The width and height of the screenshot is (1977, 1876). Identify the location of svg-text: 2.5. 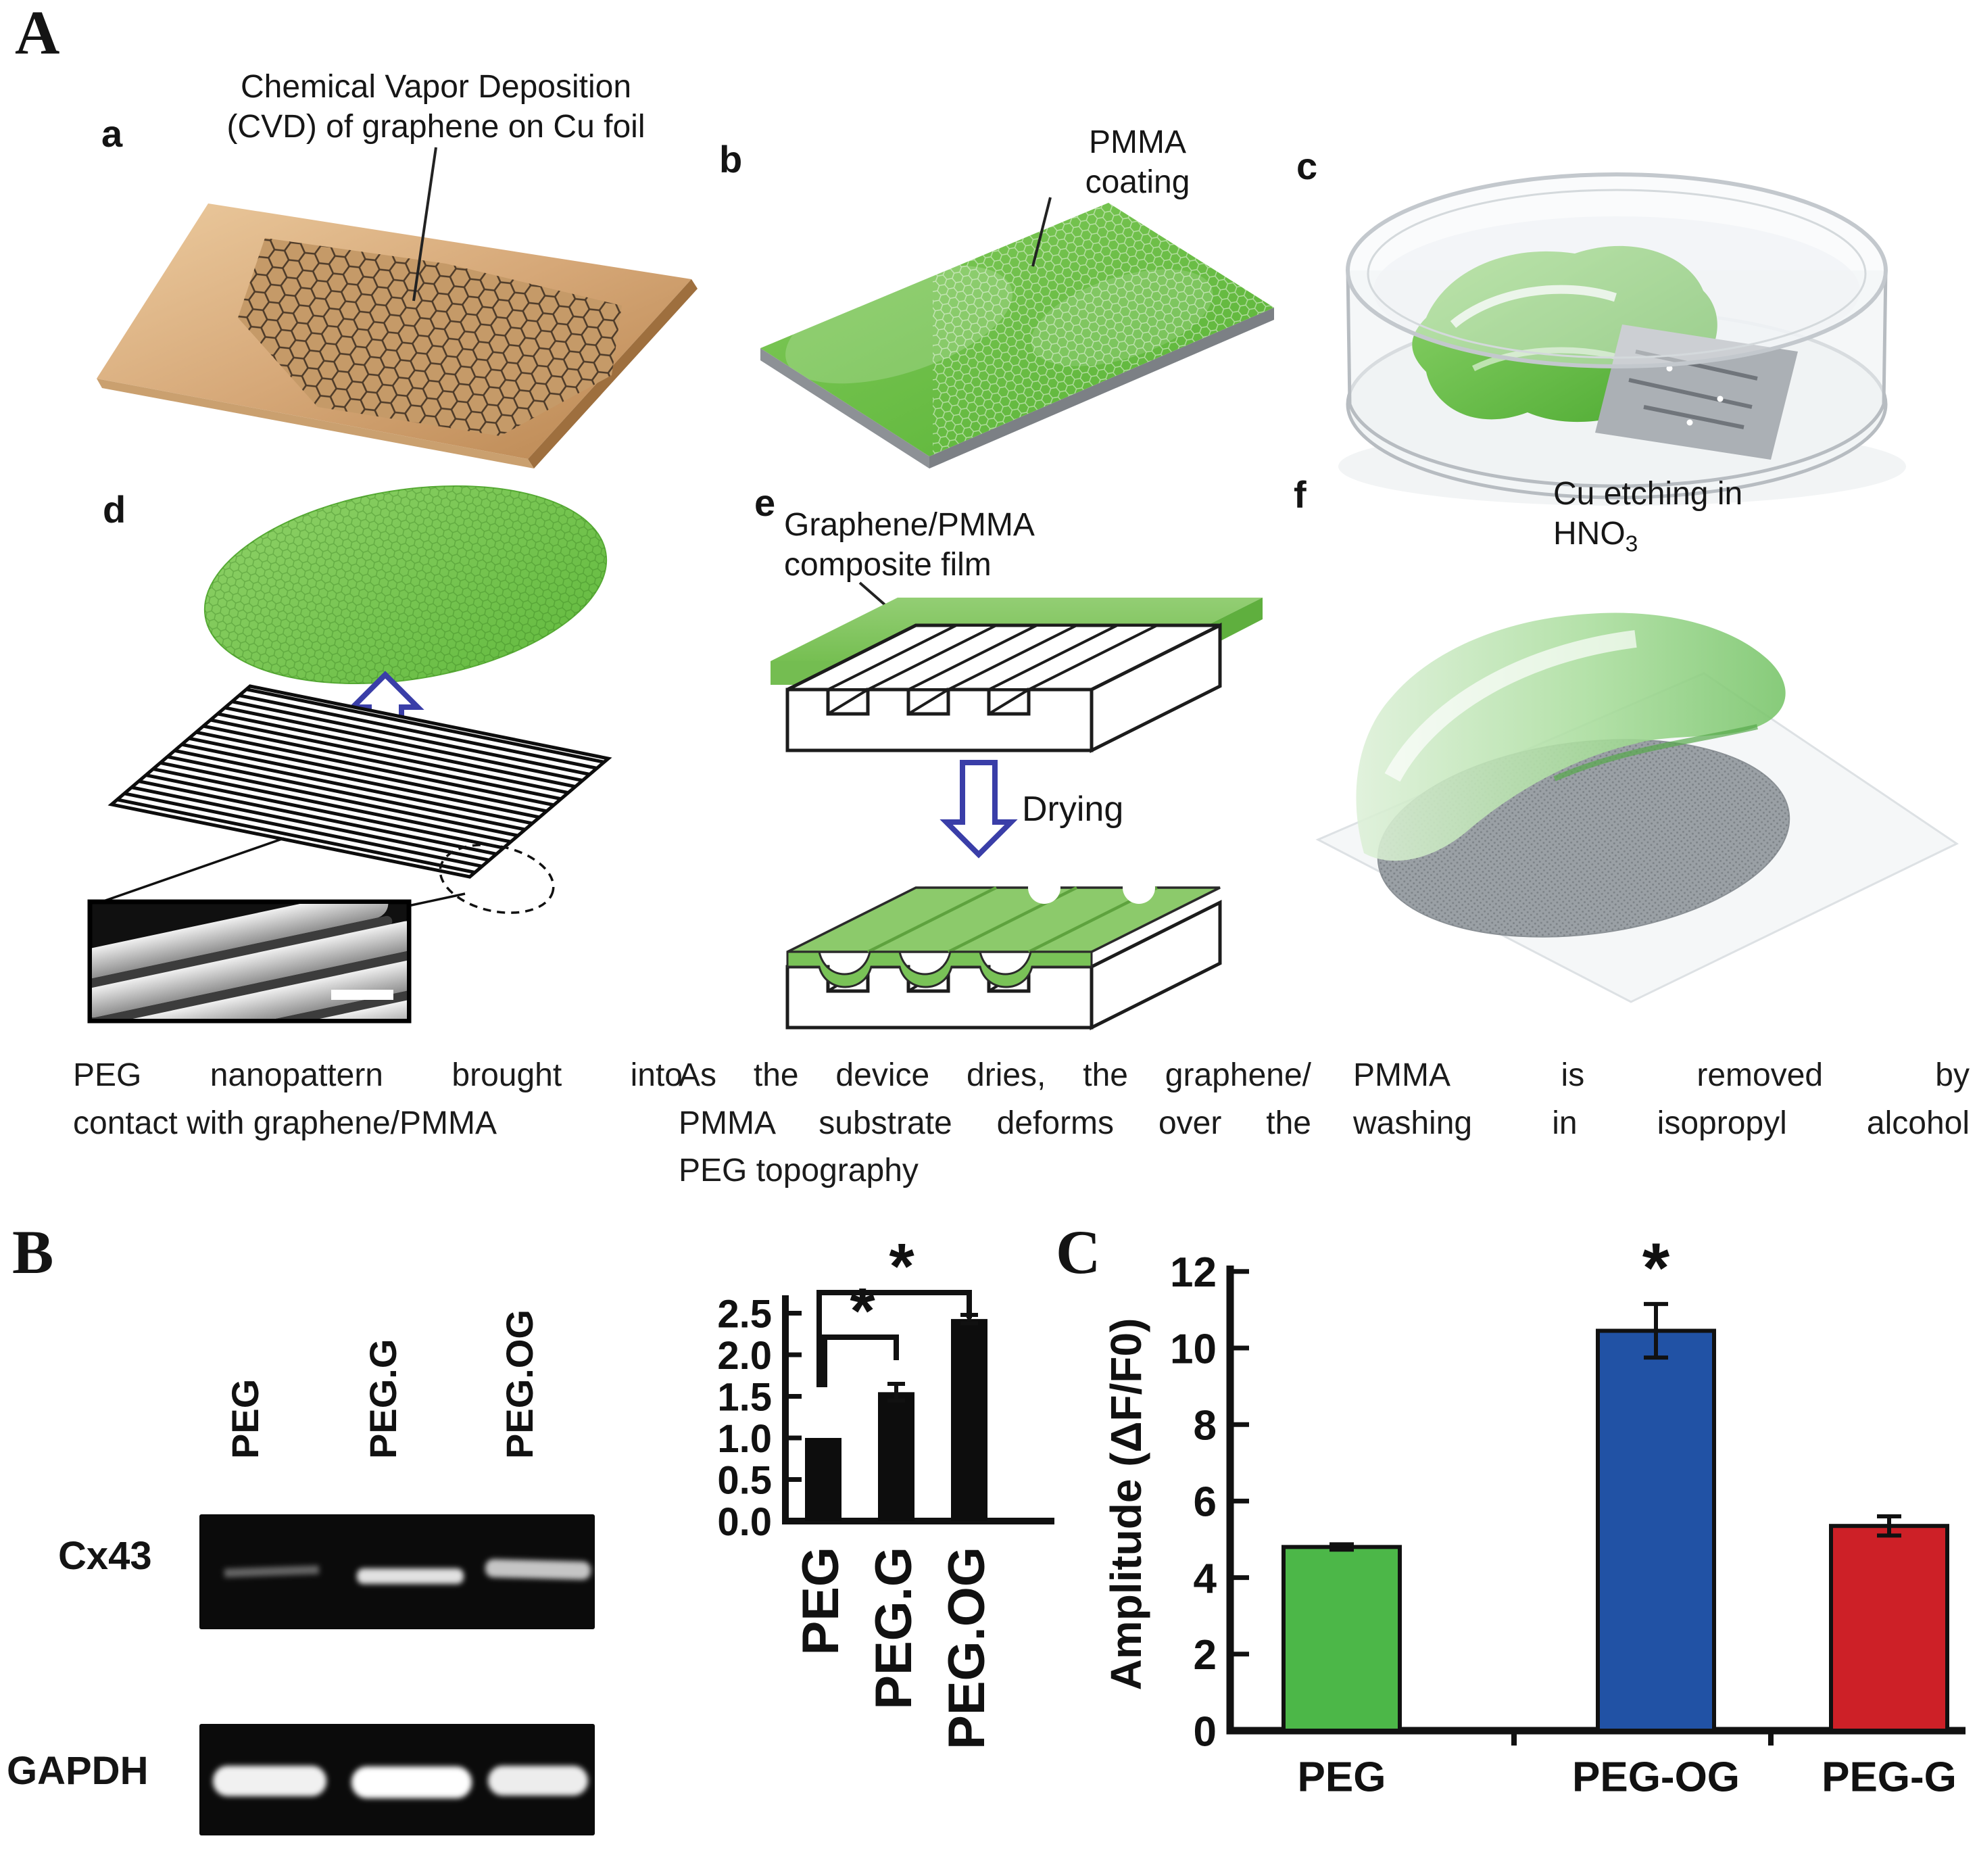
(744, 1314).